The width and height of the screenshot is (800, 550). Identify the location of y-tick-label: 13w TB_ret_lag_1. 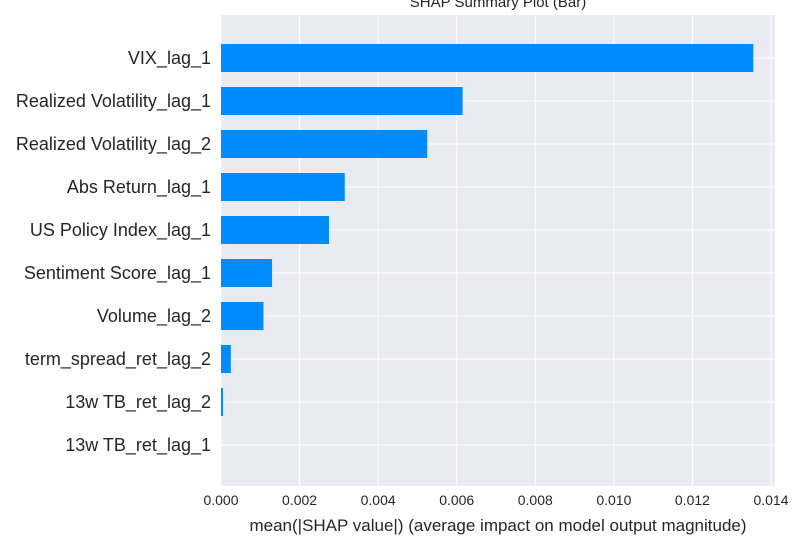
(138, 445).